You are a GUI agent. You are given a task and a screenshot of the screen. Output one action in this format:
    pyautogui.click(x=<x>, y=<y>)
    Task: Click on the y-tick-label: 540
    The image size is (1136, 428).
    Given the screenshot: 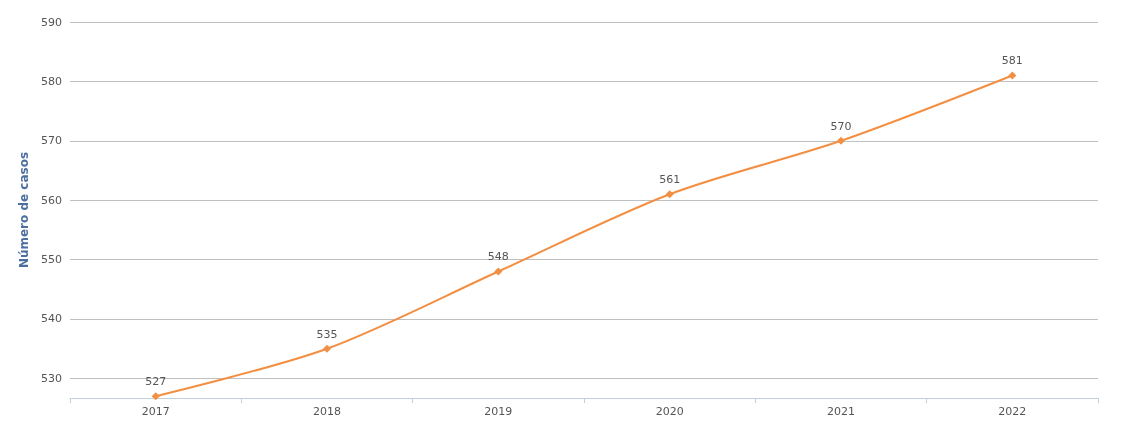 What is the action you would take?
    pyautogui.click(x=51, y=319)
    